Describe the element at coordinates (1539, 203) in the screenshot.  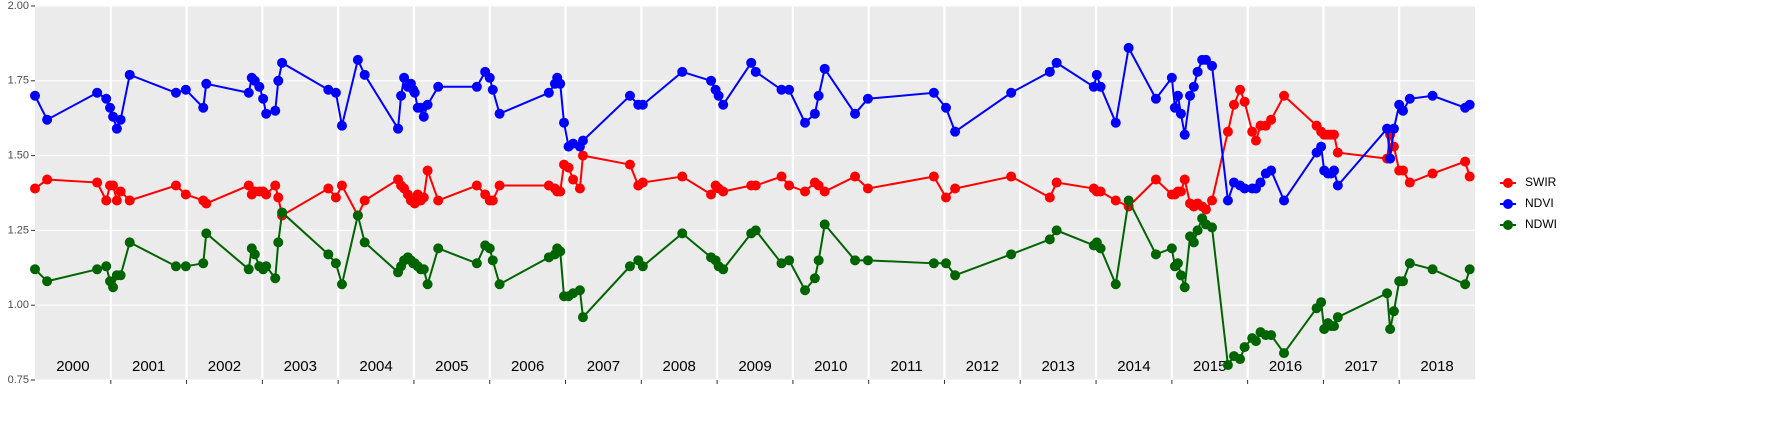
I see `legend-label: NDVI` at that location.